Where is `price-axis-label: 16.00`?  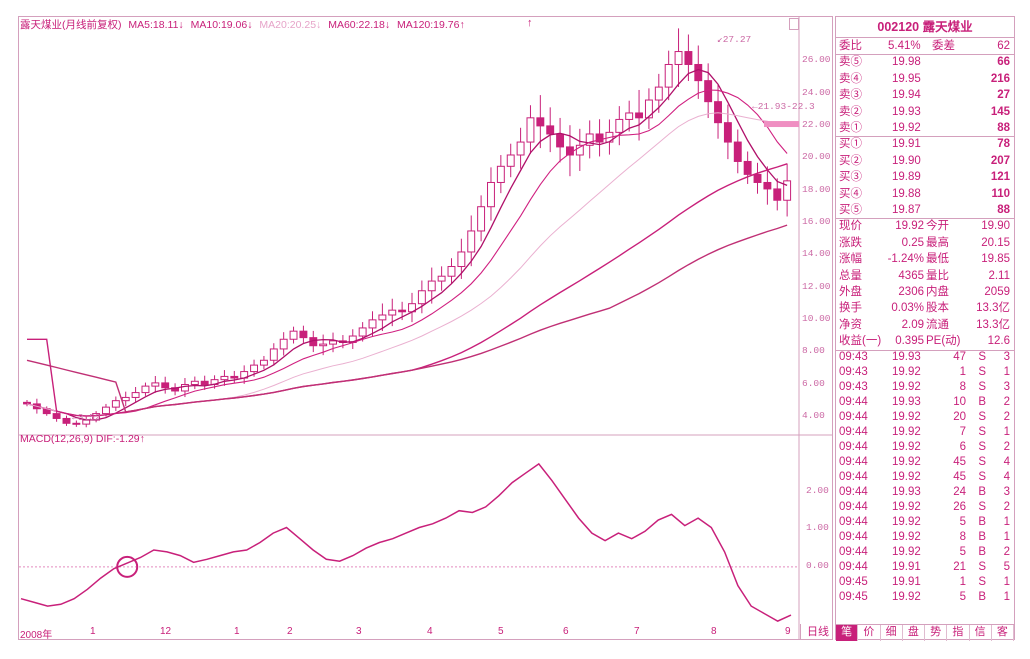
price-axis-label: 16.00 is located at coordinates (816, 221).